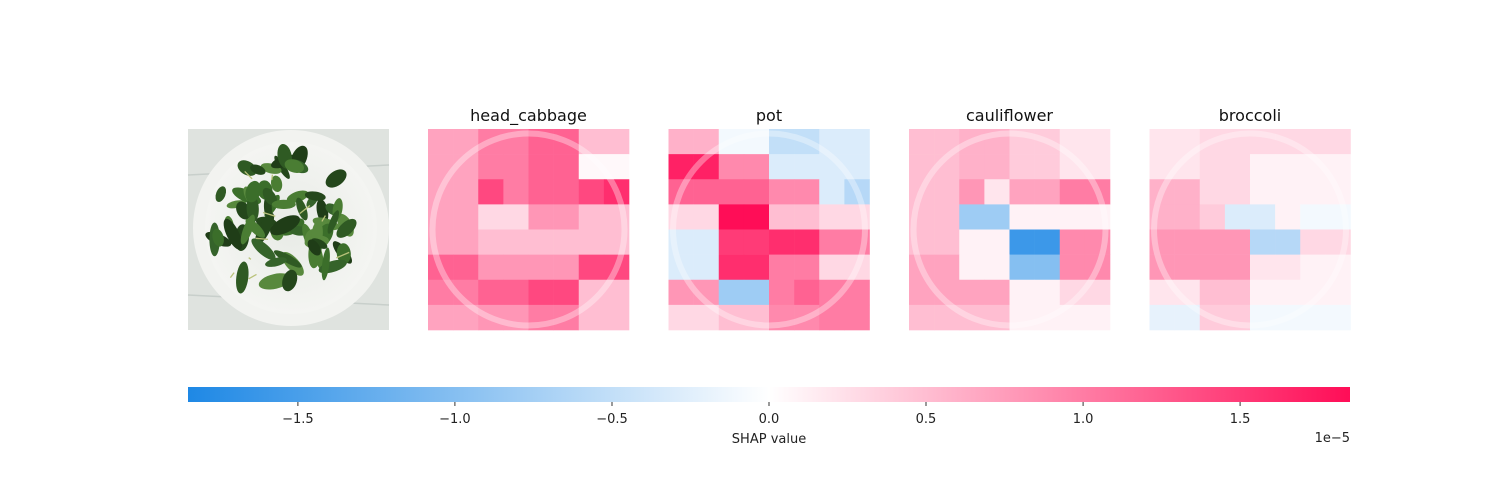  What do you see at coordinates (769, 419) in the screenshot?
I see `colorbar-tick-label: 0.0` at bounding box center [769, 419].